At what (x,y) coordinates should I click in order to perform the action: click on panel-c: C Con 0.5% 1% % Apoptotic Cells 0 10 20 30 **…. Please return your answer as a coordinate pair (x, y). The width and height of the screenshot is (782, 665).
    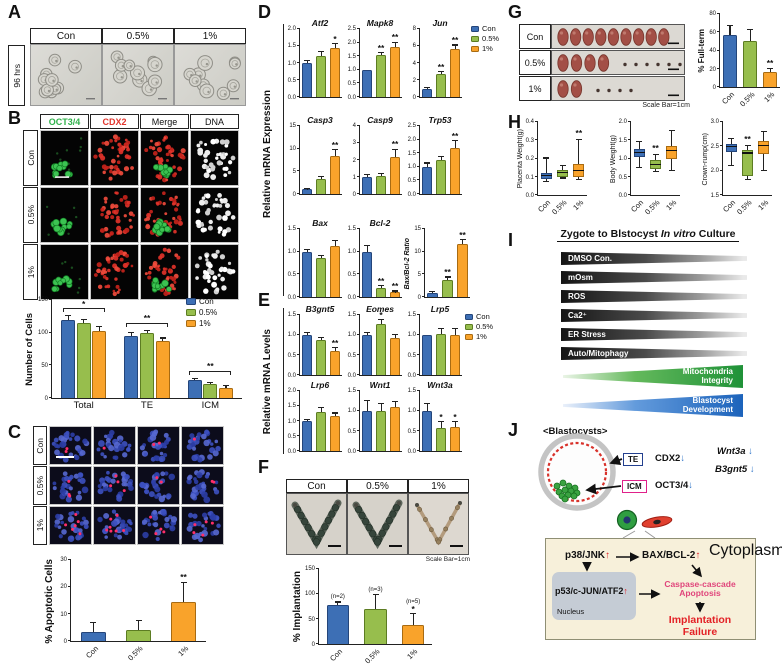
    Looking at the image, I should click on (125, 541).